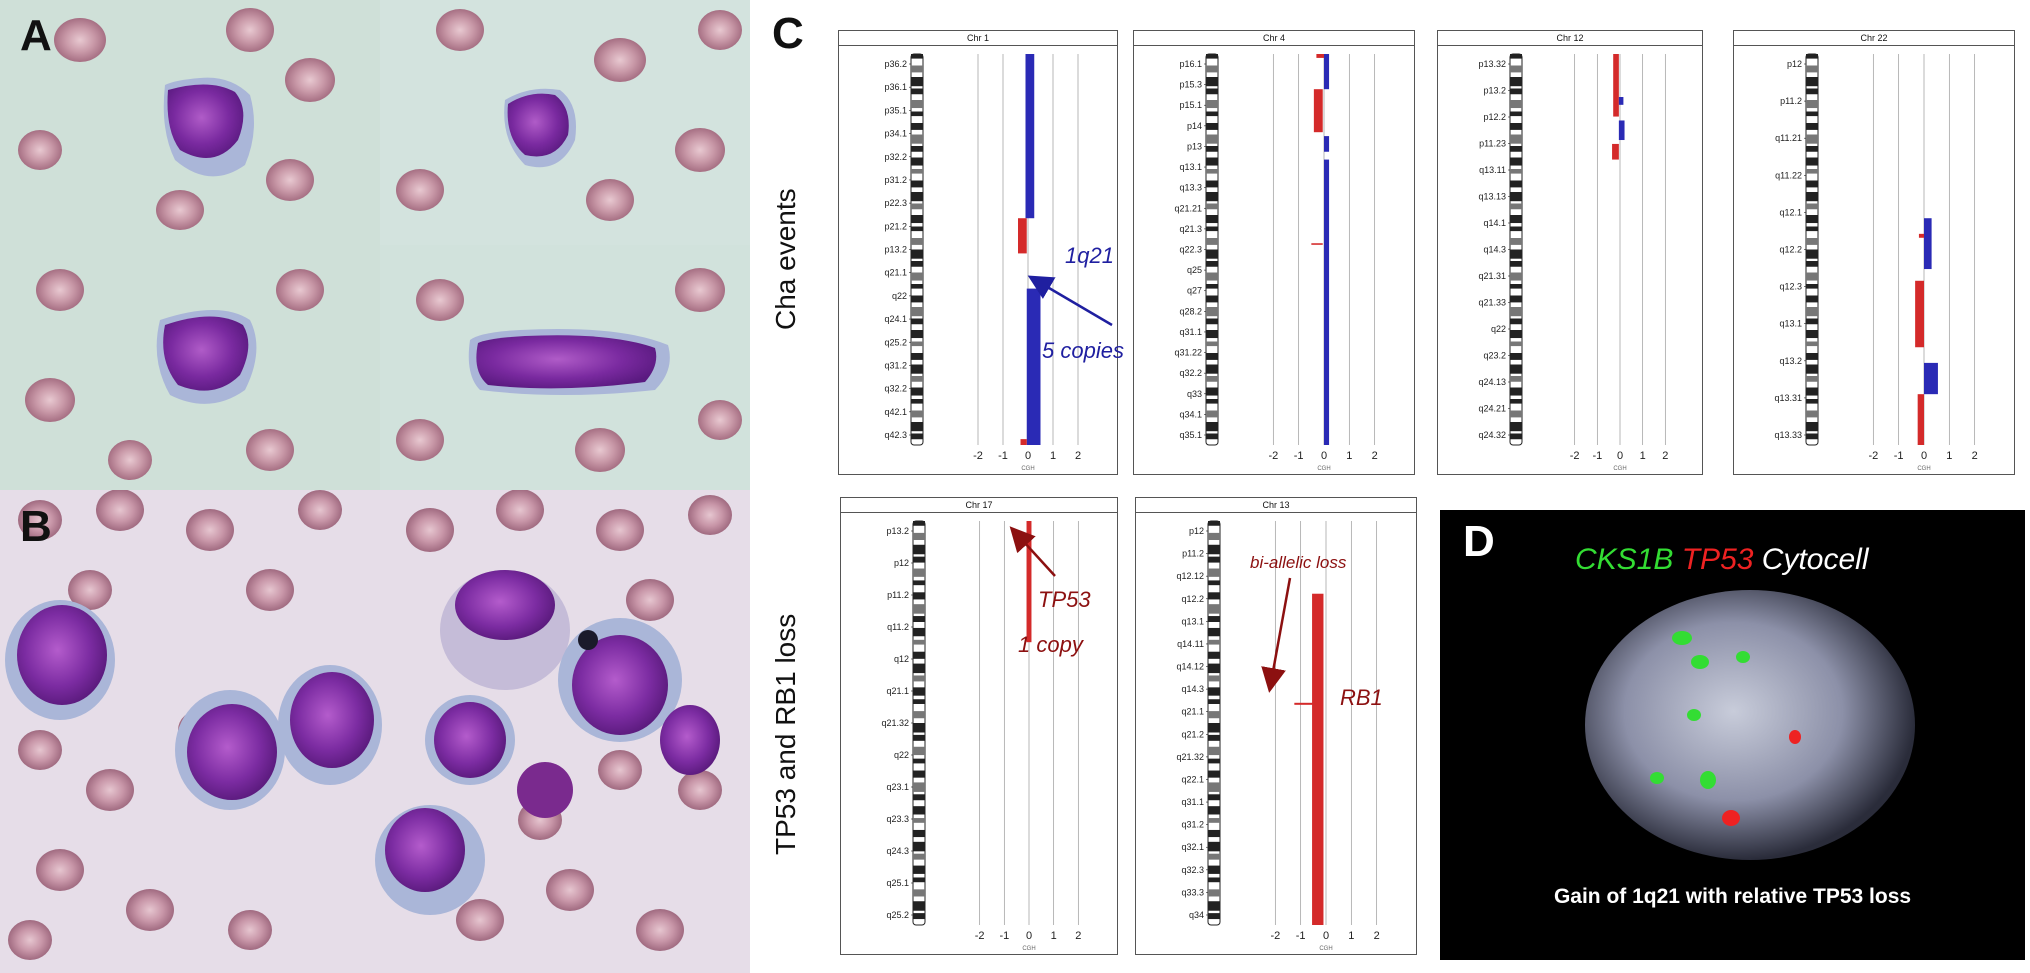 The image size is (2030, 973). What do you see at coordinates (788, 33) in the screenshot?
I see `panel-c-label: C` at bounding box center [788, 33].